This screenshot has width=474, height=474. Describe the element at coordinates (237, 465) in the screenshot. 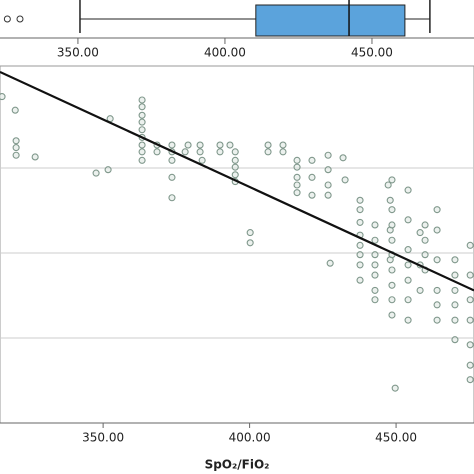

I see `x-axis-title: SpO₂/FiO₂` at that location.